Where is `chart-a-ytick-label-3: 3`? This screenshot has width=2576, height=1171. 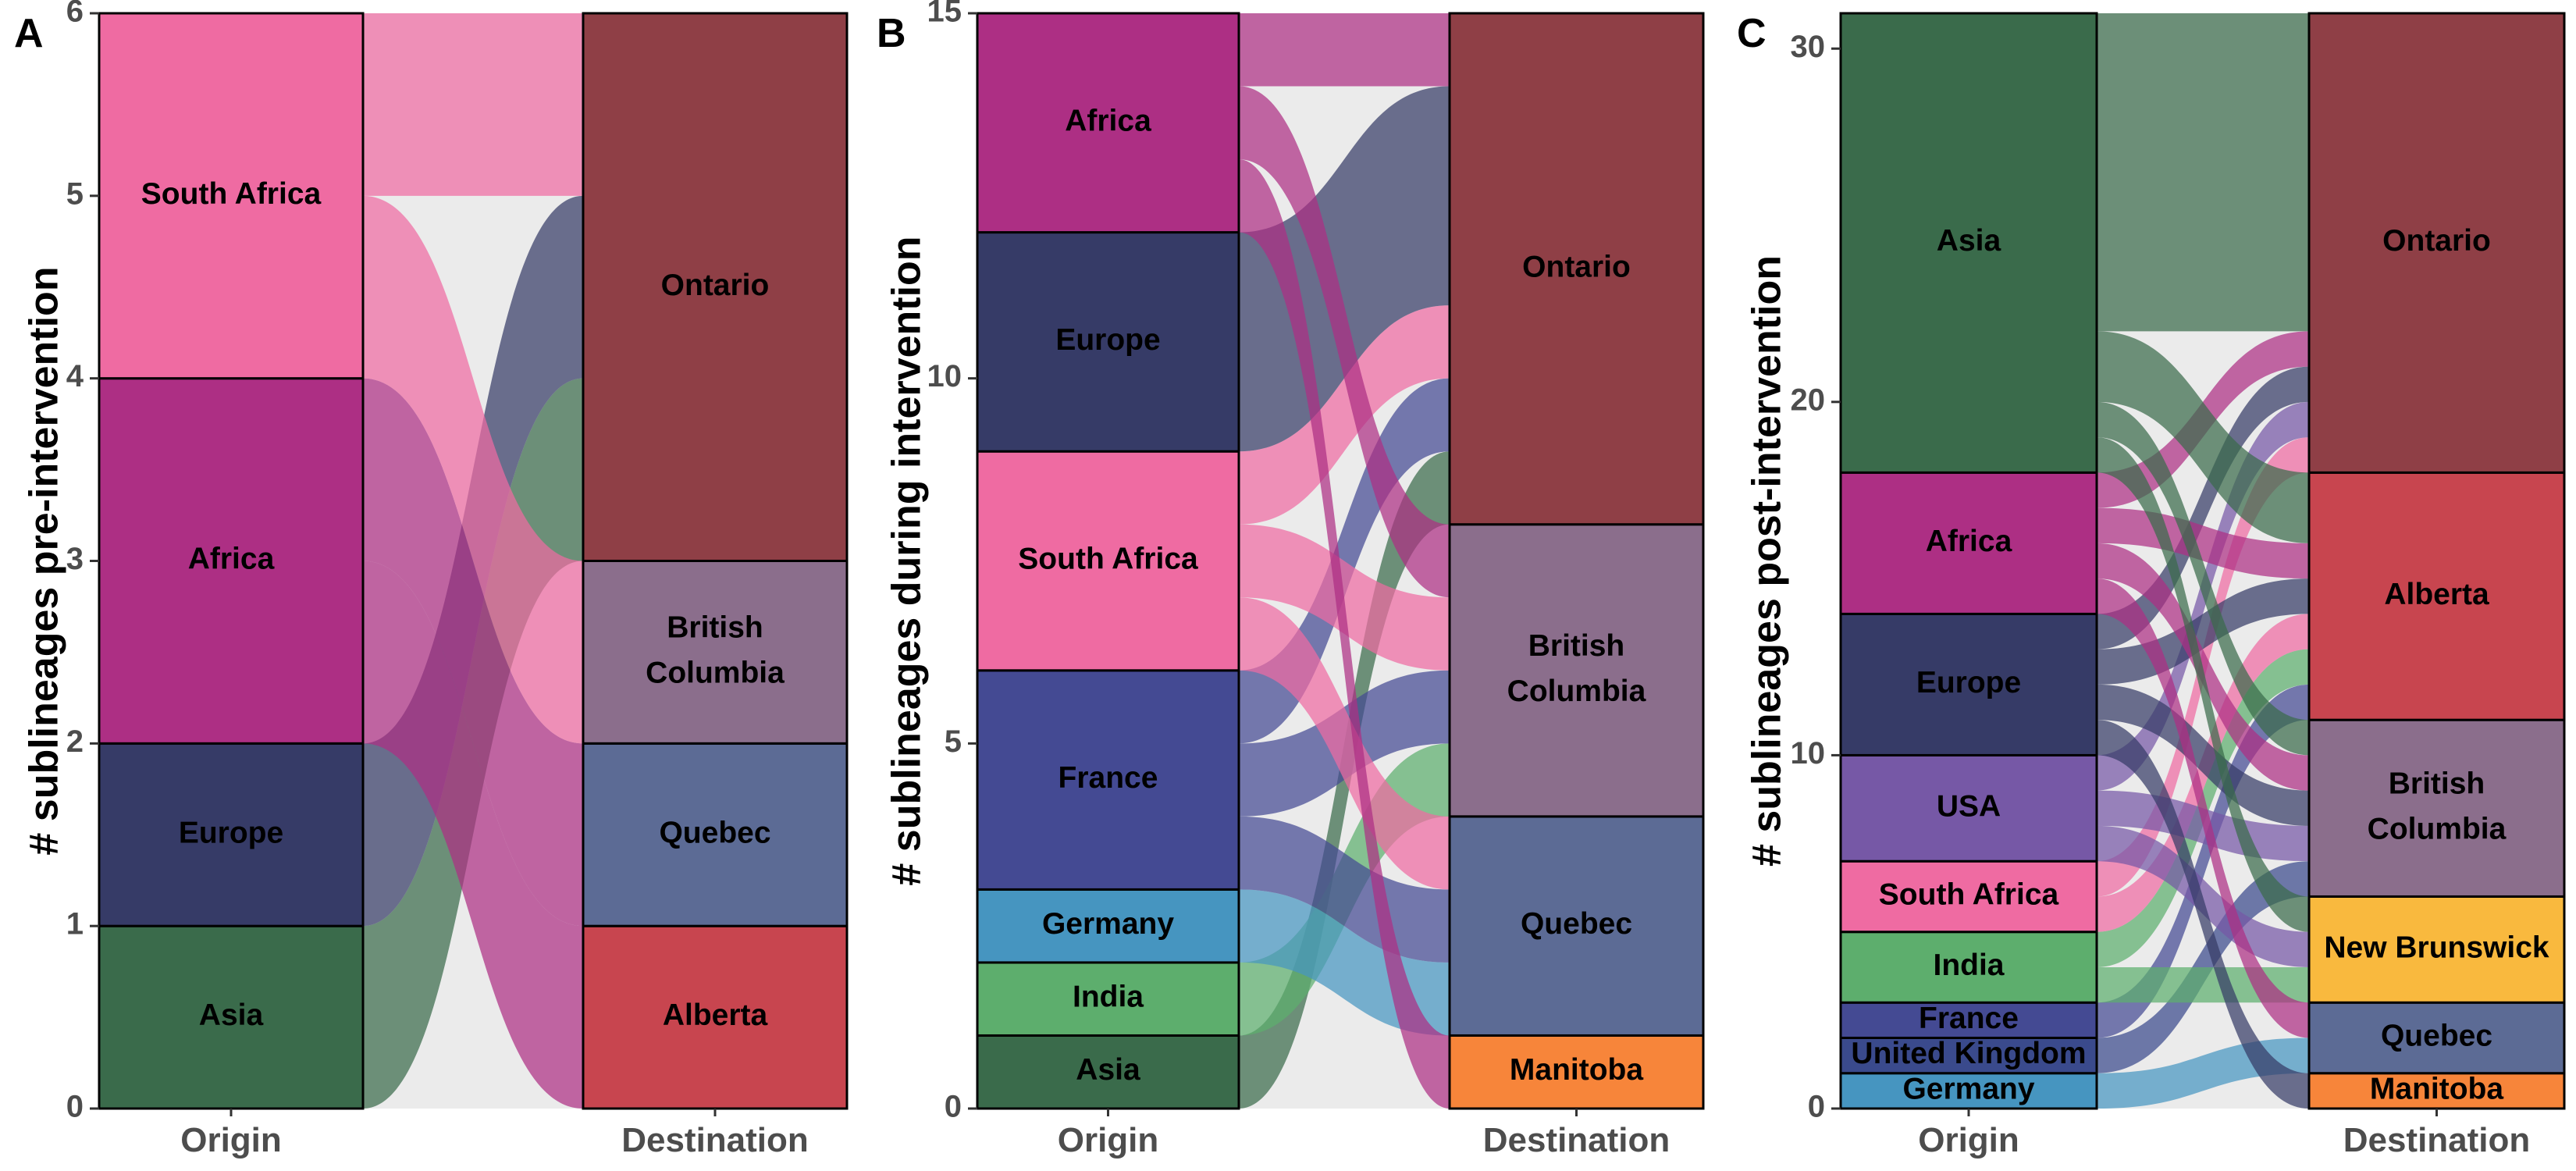 chart-a-ytick-label-3: 3 is located at coordinates (75, 559).